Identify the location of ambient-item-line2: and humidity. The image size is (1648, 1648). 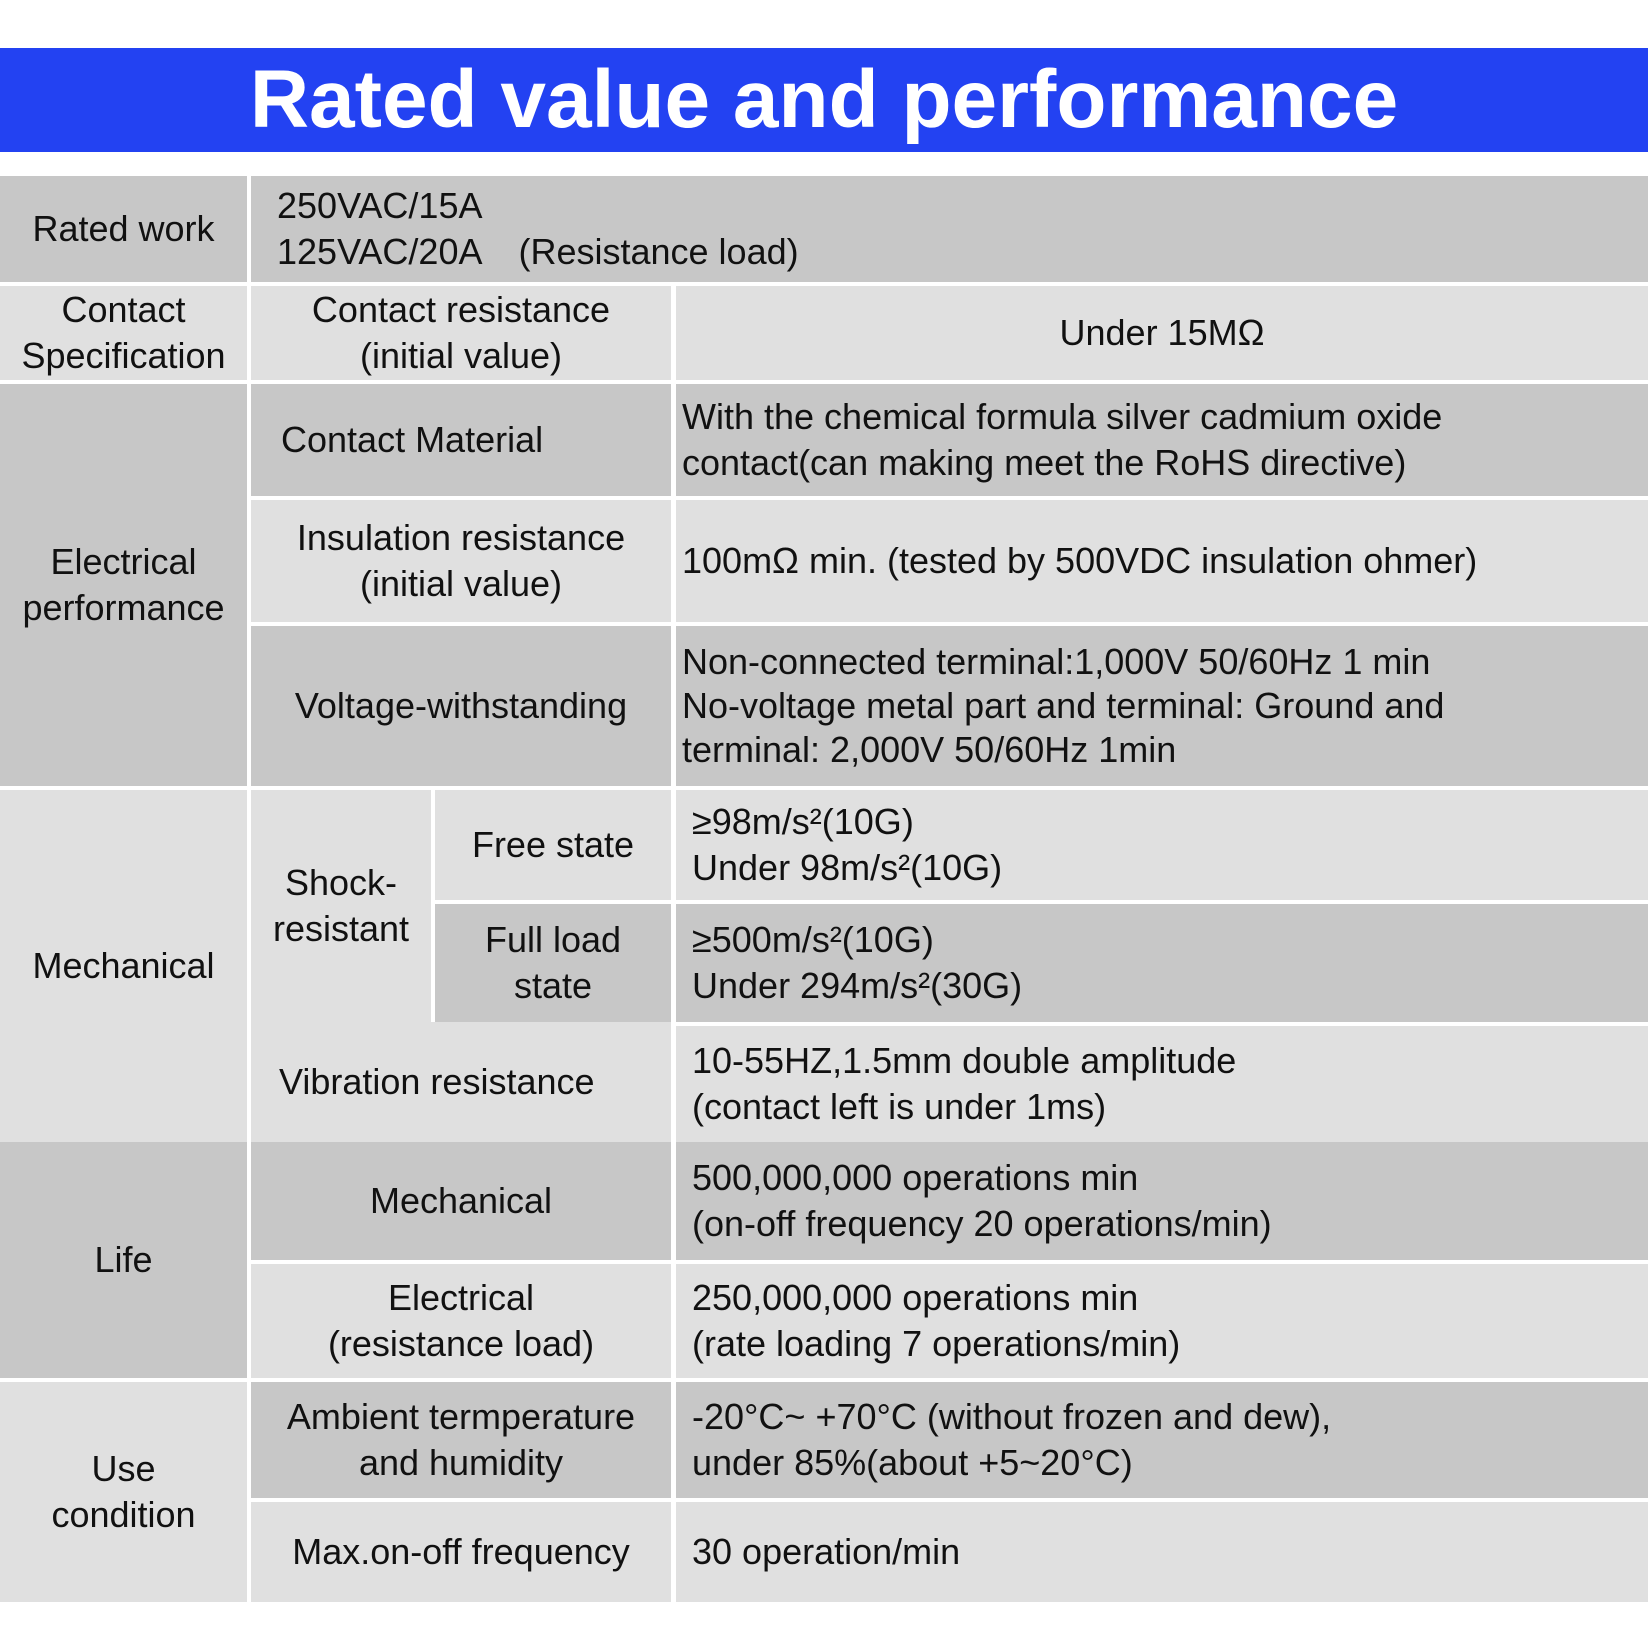
(461, 1462).